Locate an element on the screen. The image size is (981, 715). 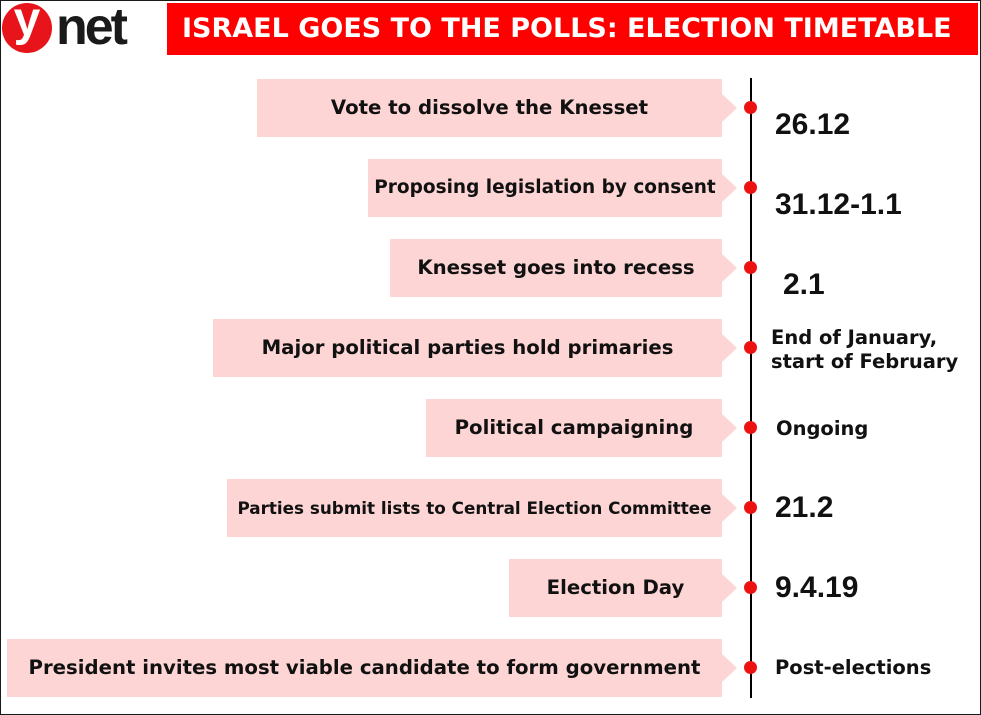
event-date: 2.1 is located at coordinates (804, 285).